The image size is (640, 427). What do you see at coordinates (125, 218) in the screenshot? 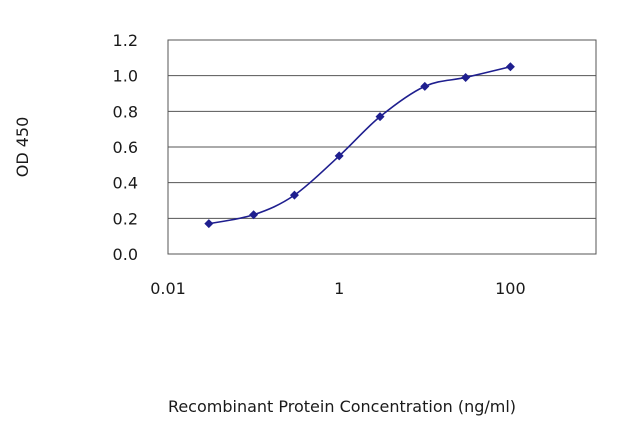
I see `y-tick-label: 0.2` at bounding box center [125, 218].